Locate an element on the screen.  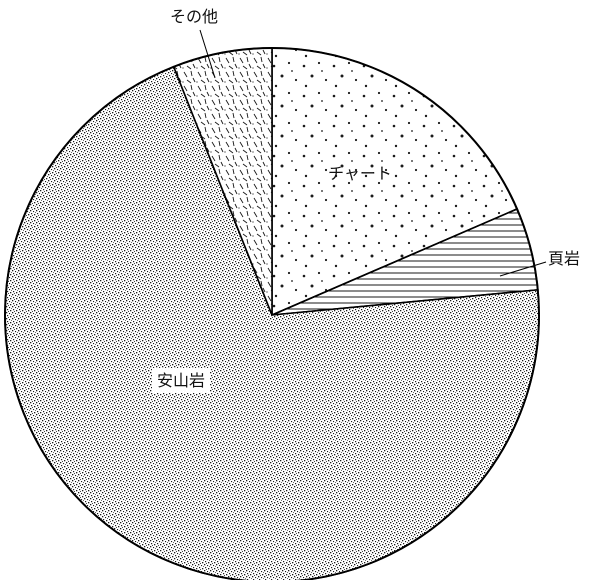
slice-label-1: 頁岩 is located at coordinates (564, 258).